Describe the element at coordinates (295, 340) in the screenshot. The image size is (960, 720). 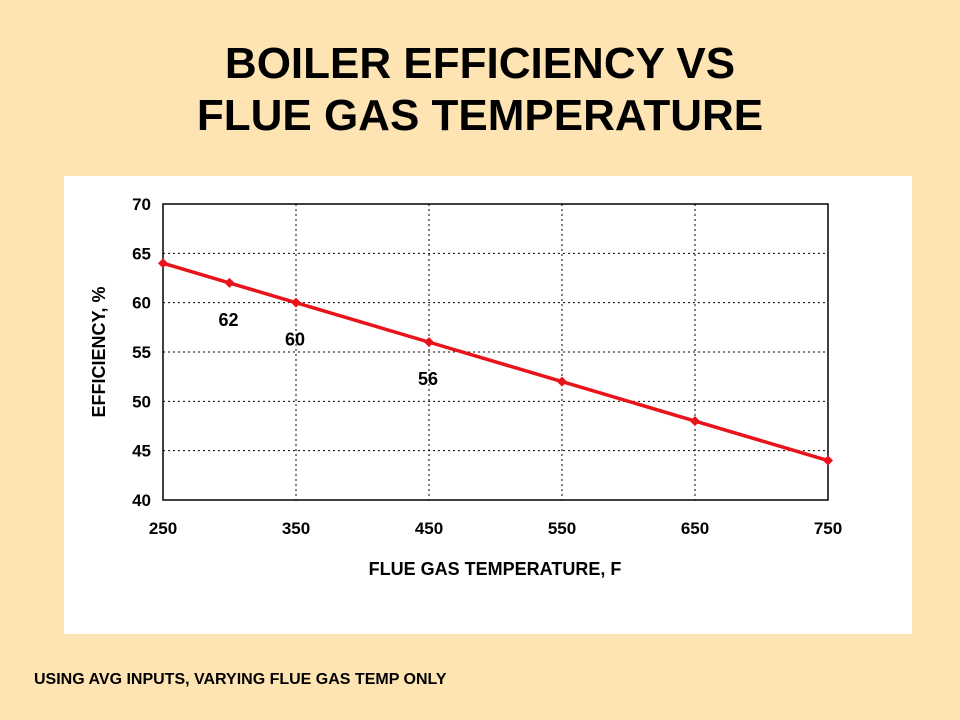
I see `data-label: 60` at that location.